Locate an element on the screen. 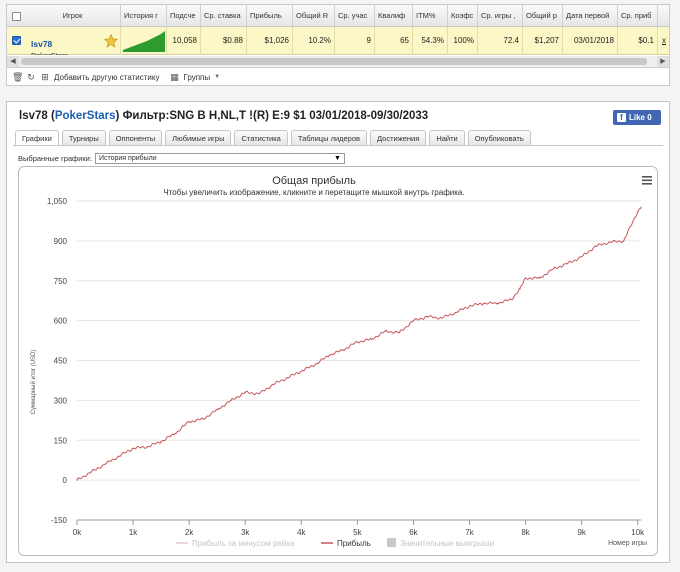 The image size is (680, 572). scroll-left-icon: ◀ is located at coordinates (13, 61).